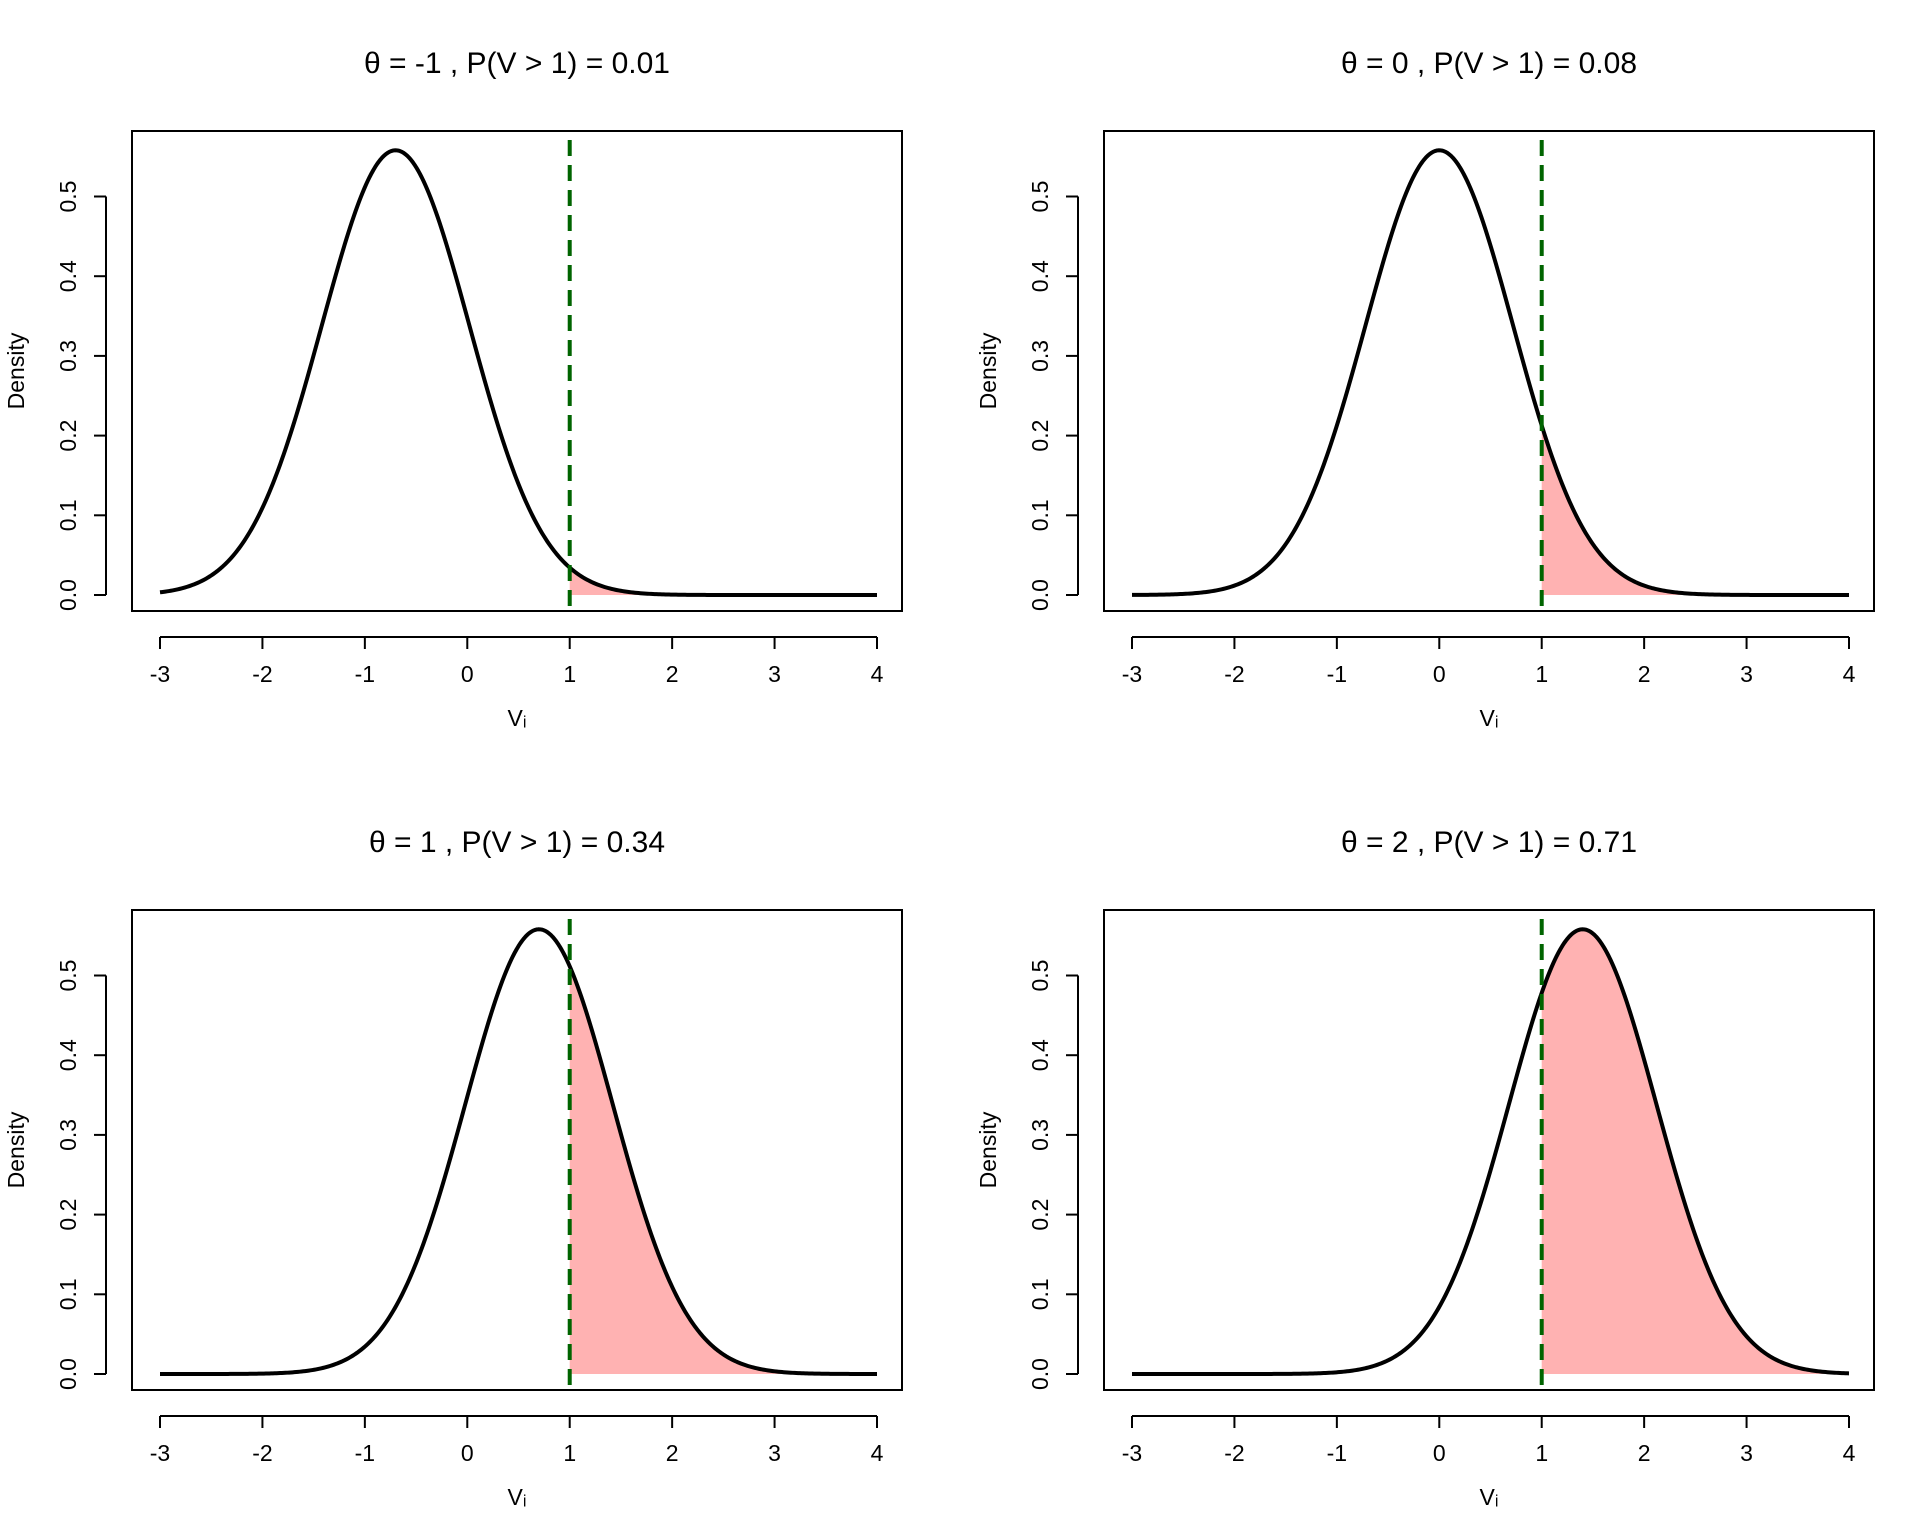  I want to click on panel-title: θ = 1 , P(V > 1) = 0.34, so click(517, 842).